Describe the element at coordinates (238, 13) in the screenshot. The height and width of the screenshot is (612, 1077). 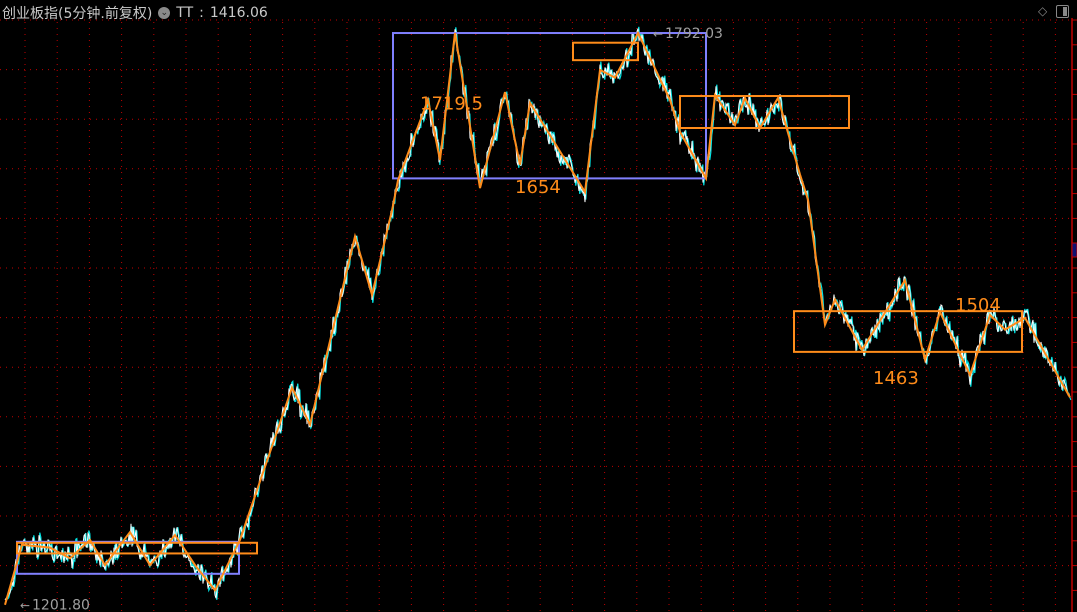
I see `indicator-value: 1416.06` at that location.